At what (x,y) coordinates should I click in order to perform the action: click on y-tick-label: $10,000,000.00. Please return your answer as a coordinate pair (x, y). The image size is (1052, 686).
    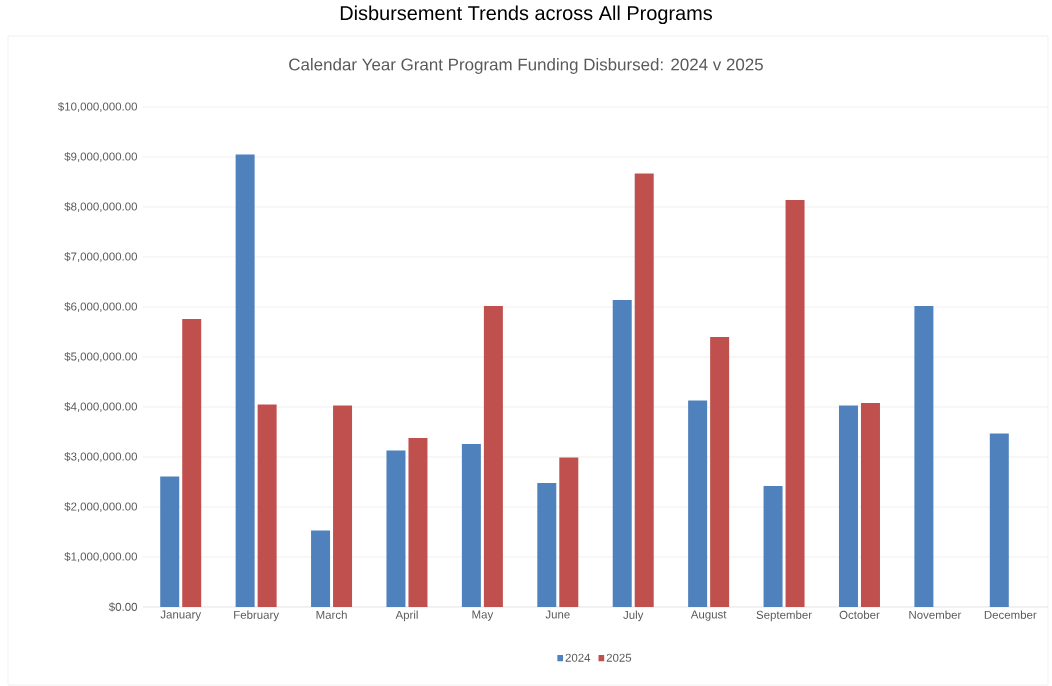
    Looking at the image, I should click on (97, 107).